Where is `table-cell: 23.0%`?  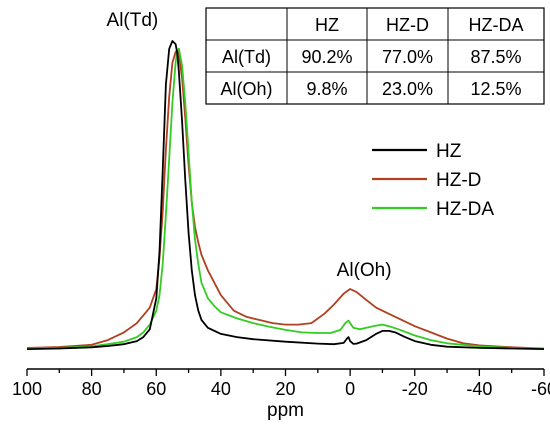 table-cell: 23.0% is located at coordinates (407, 89).